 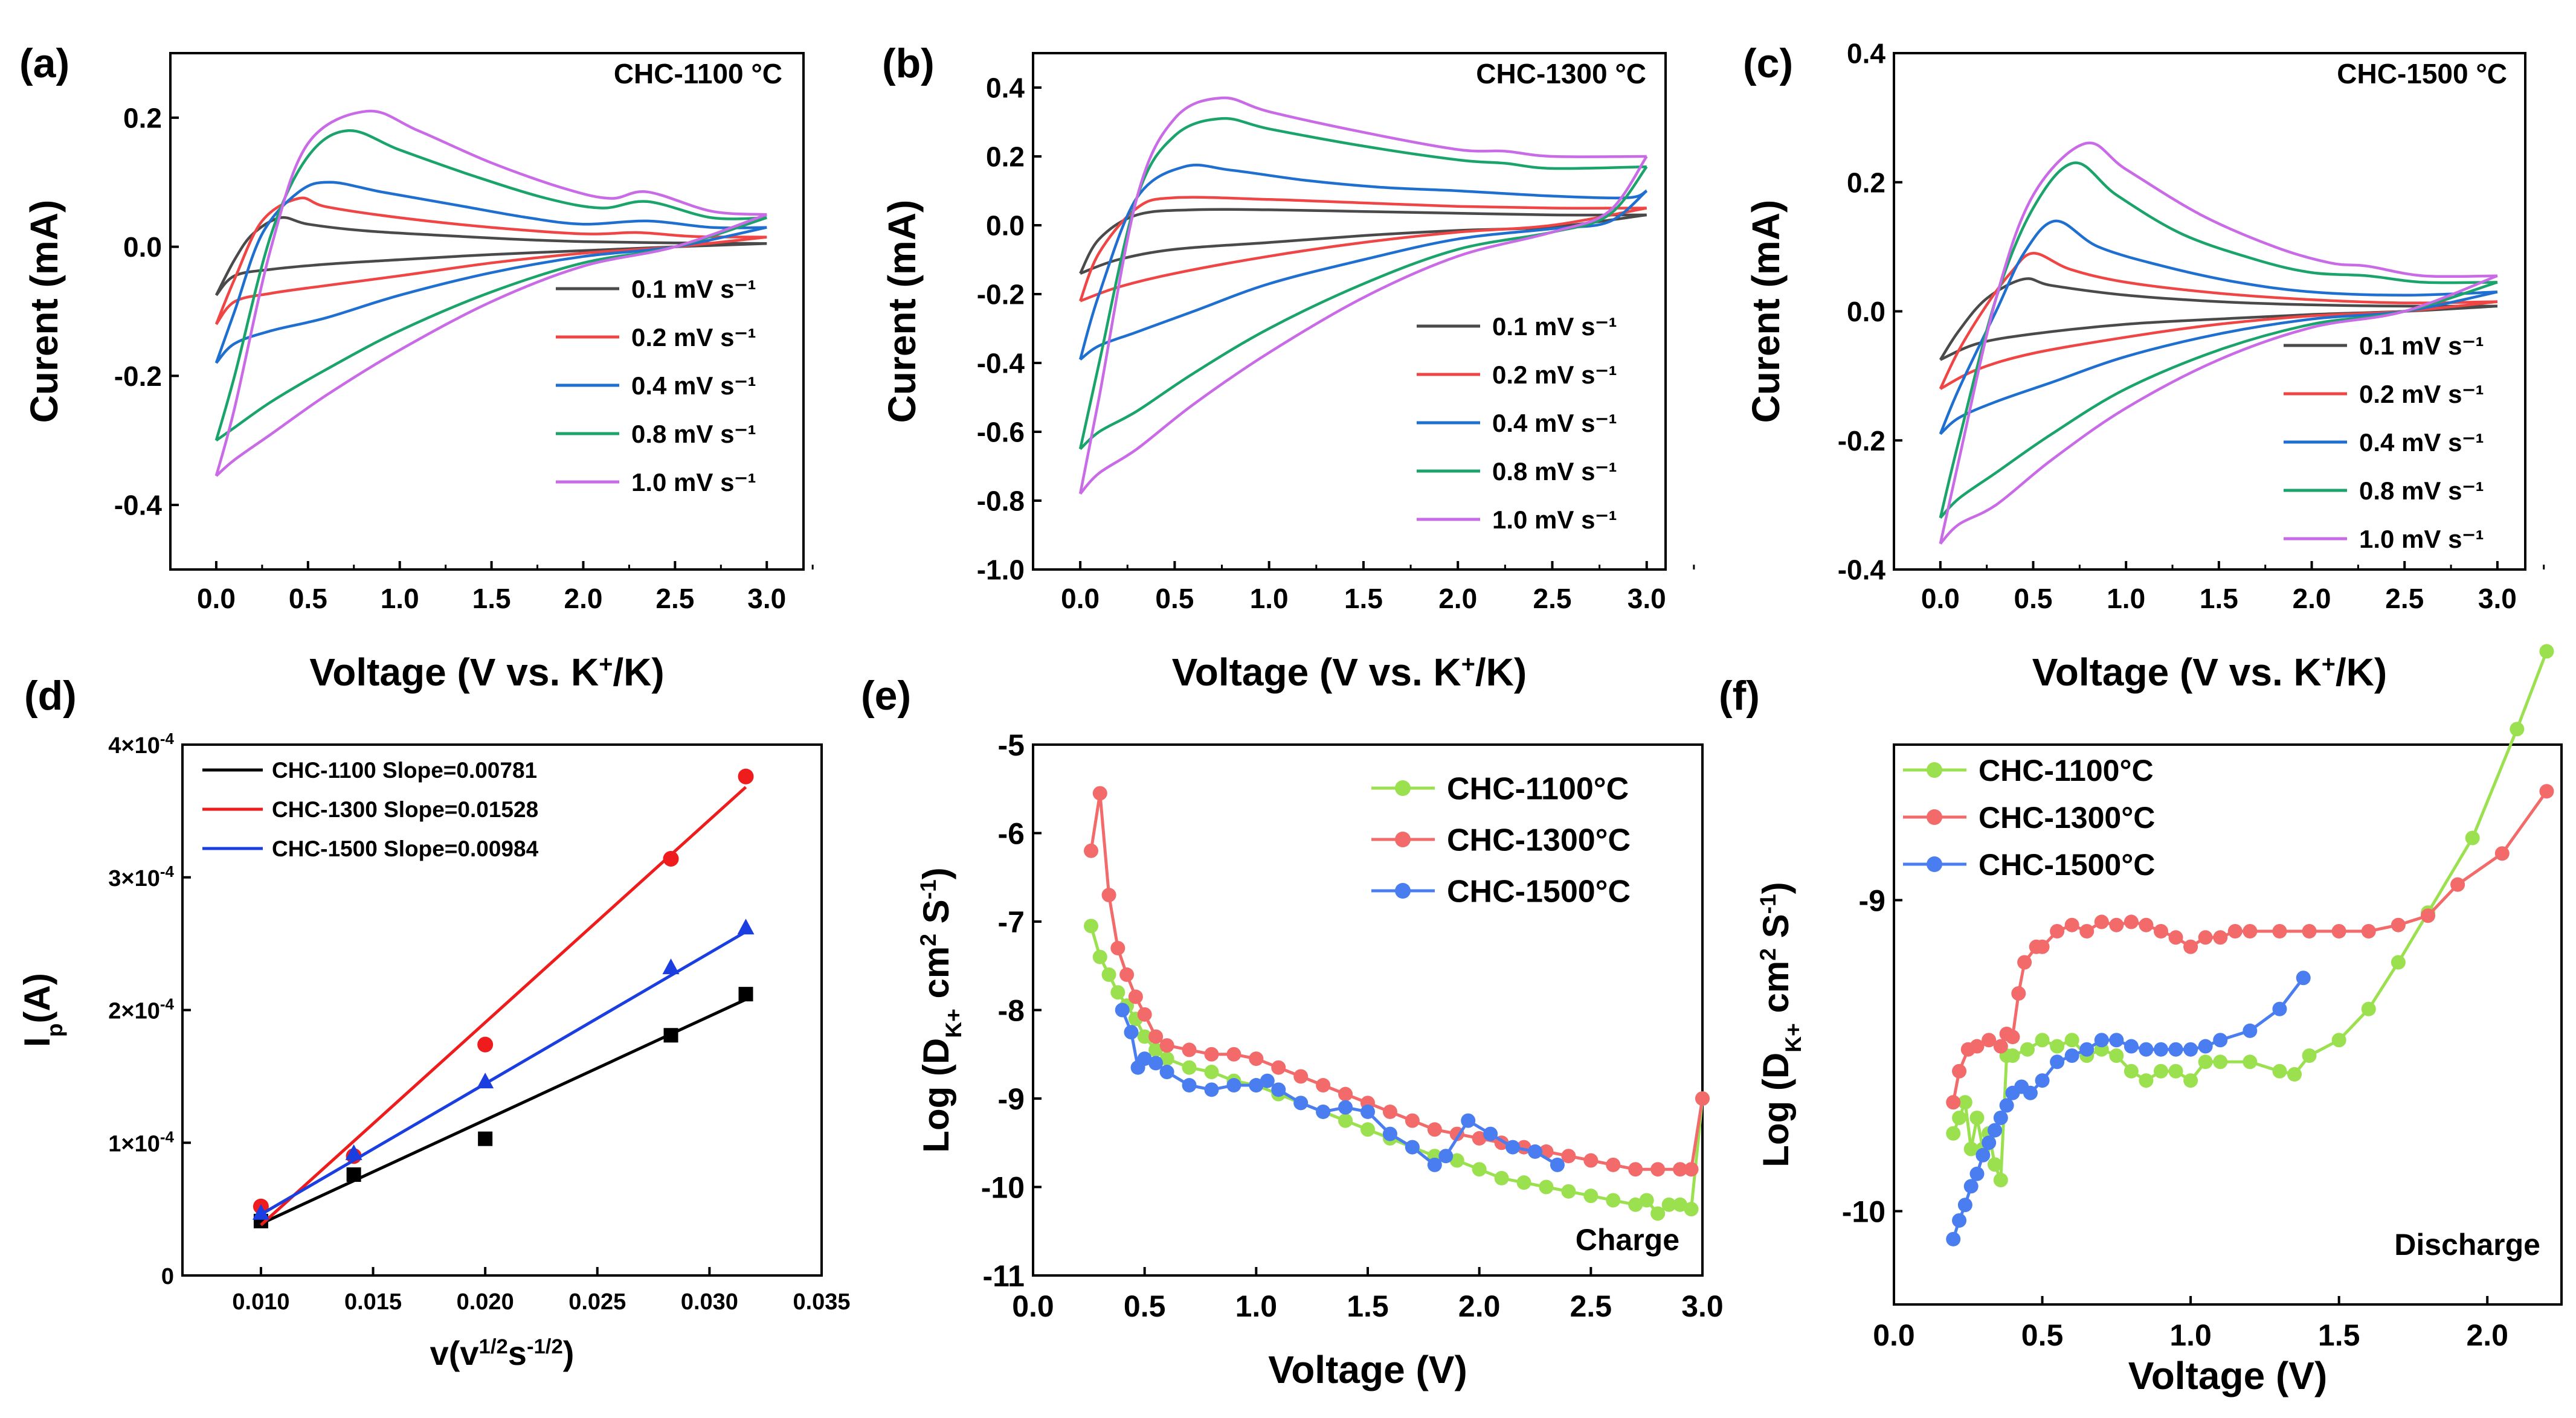 What do you see at coordinates (928, 889) in the screenshot?
I see `panel-e-ylabel-part: -1` at bounding box center [928, 889].